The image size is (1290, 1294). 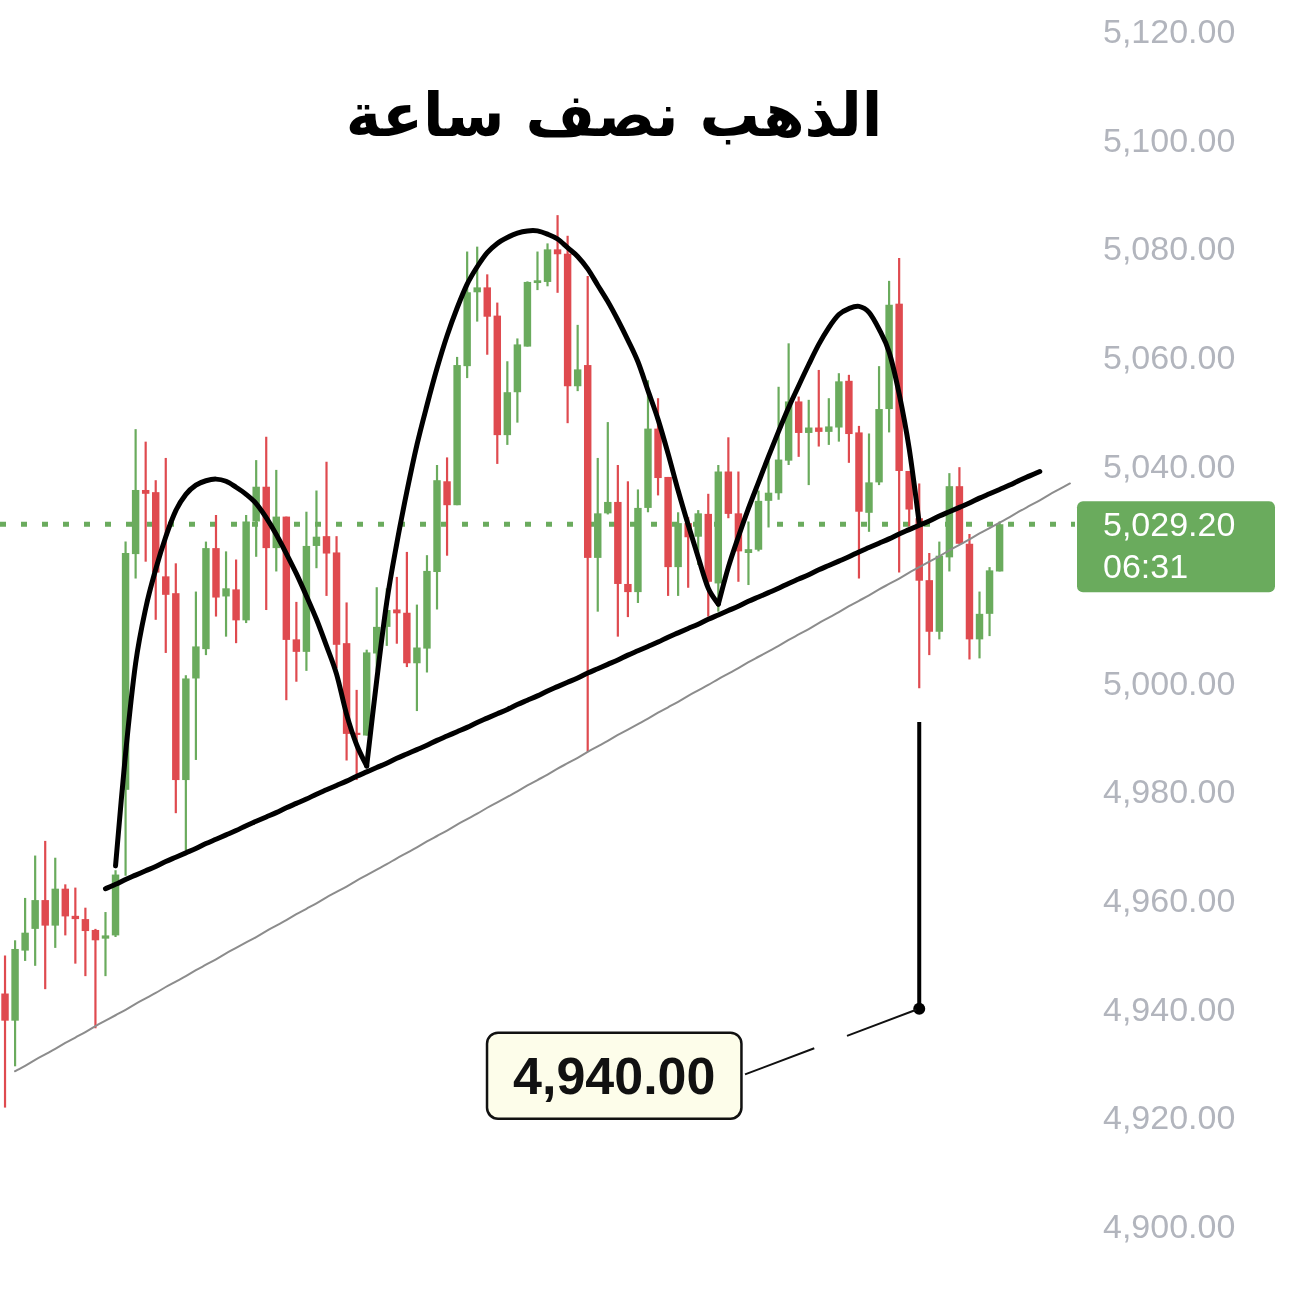 What do you see at coordinates (1169, 791) in the screenshot?
I see `y-tick-label: 4,980.00` at bounding box center [1169, 791].